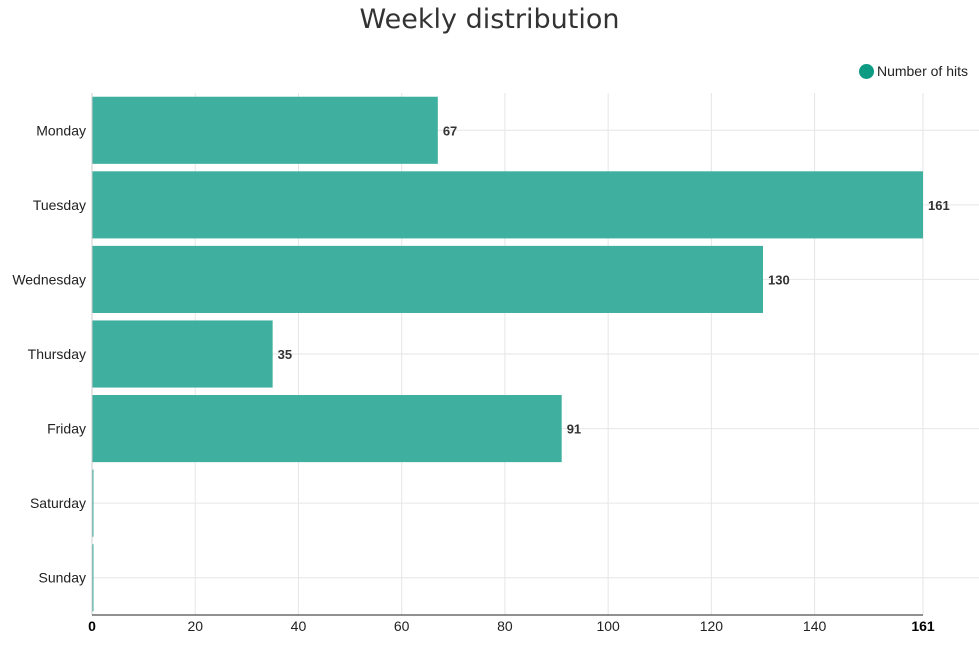 This screenshot has height=648, width=979. Describe the element at coordinates (450, 130) in the screenshot. I see `value-label-monday: 67` at that location.